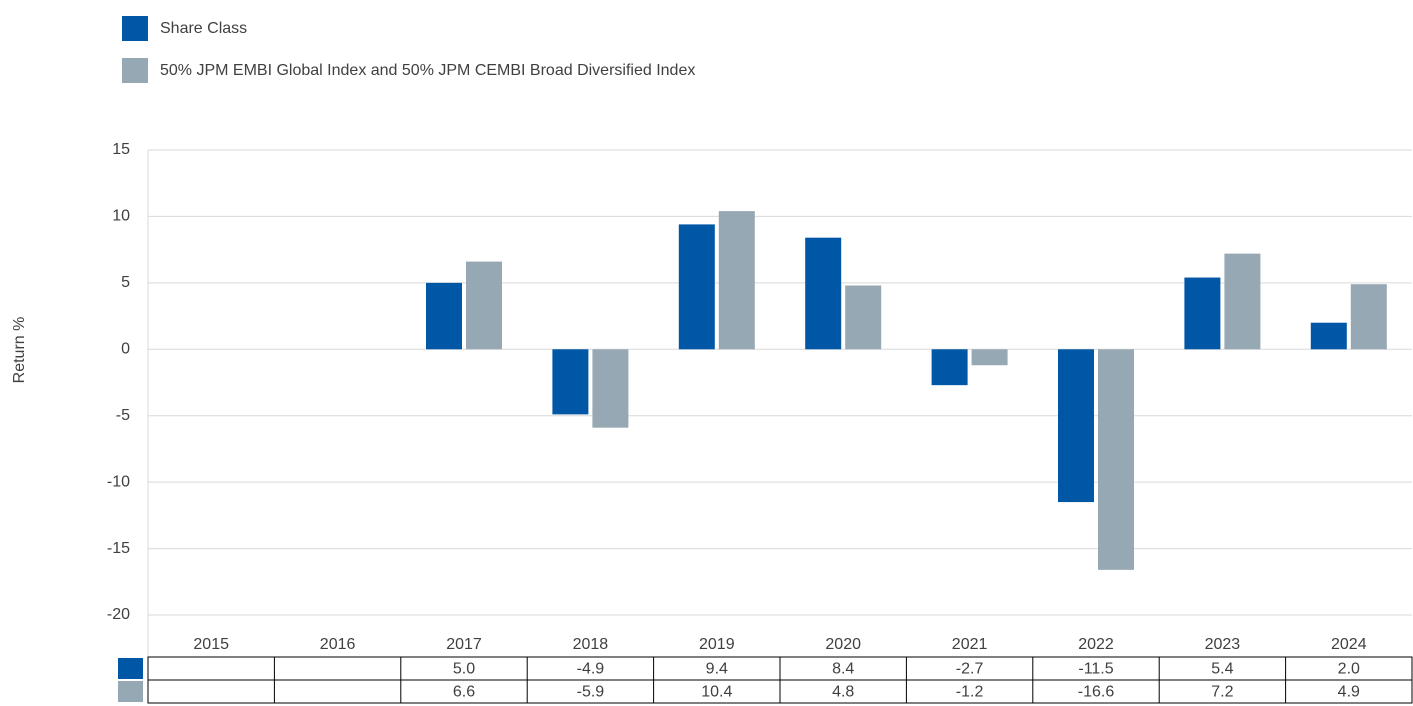 Image resolution: width=1413 pixels, height=706 pixels. I want to click on x-tick-label: 2016, so click(338, 644).